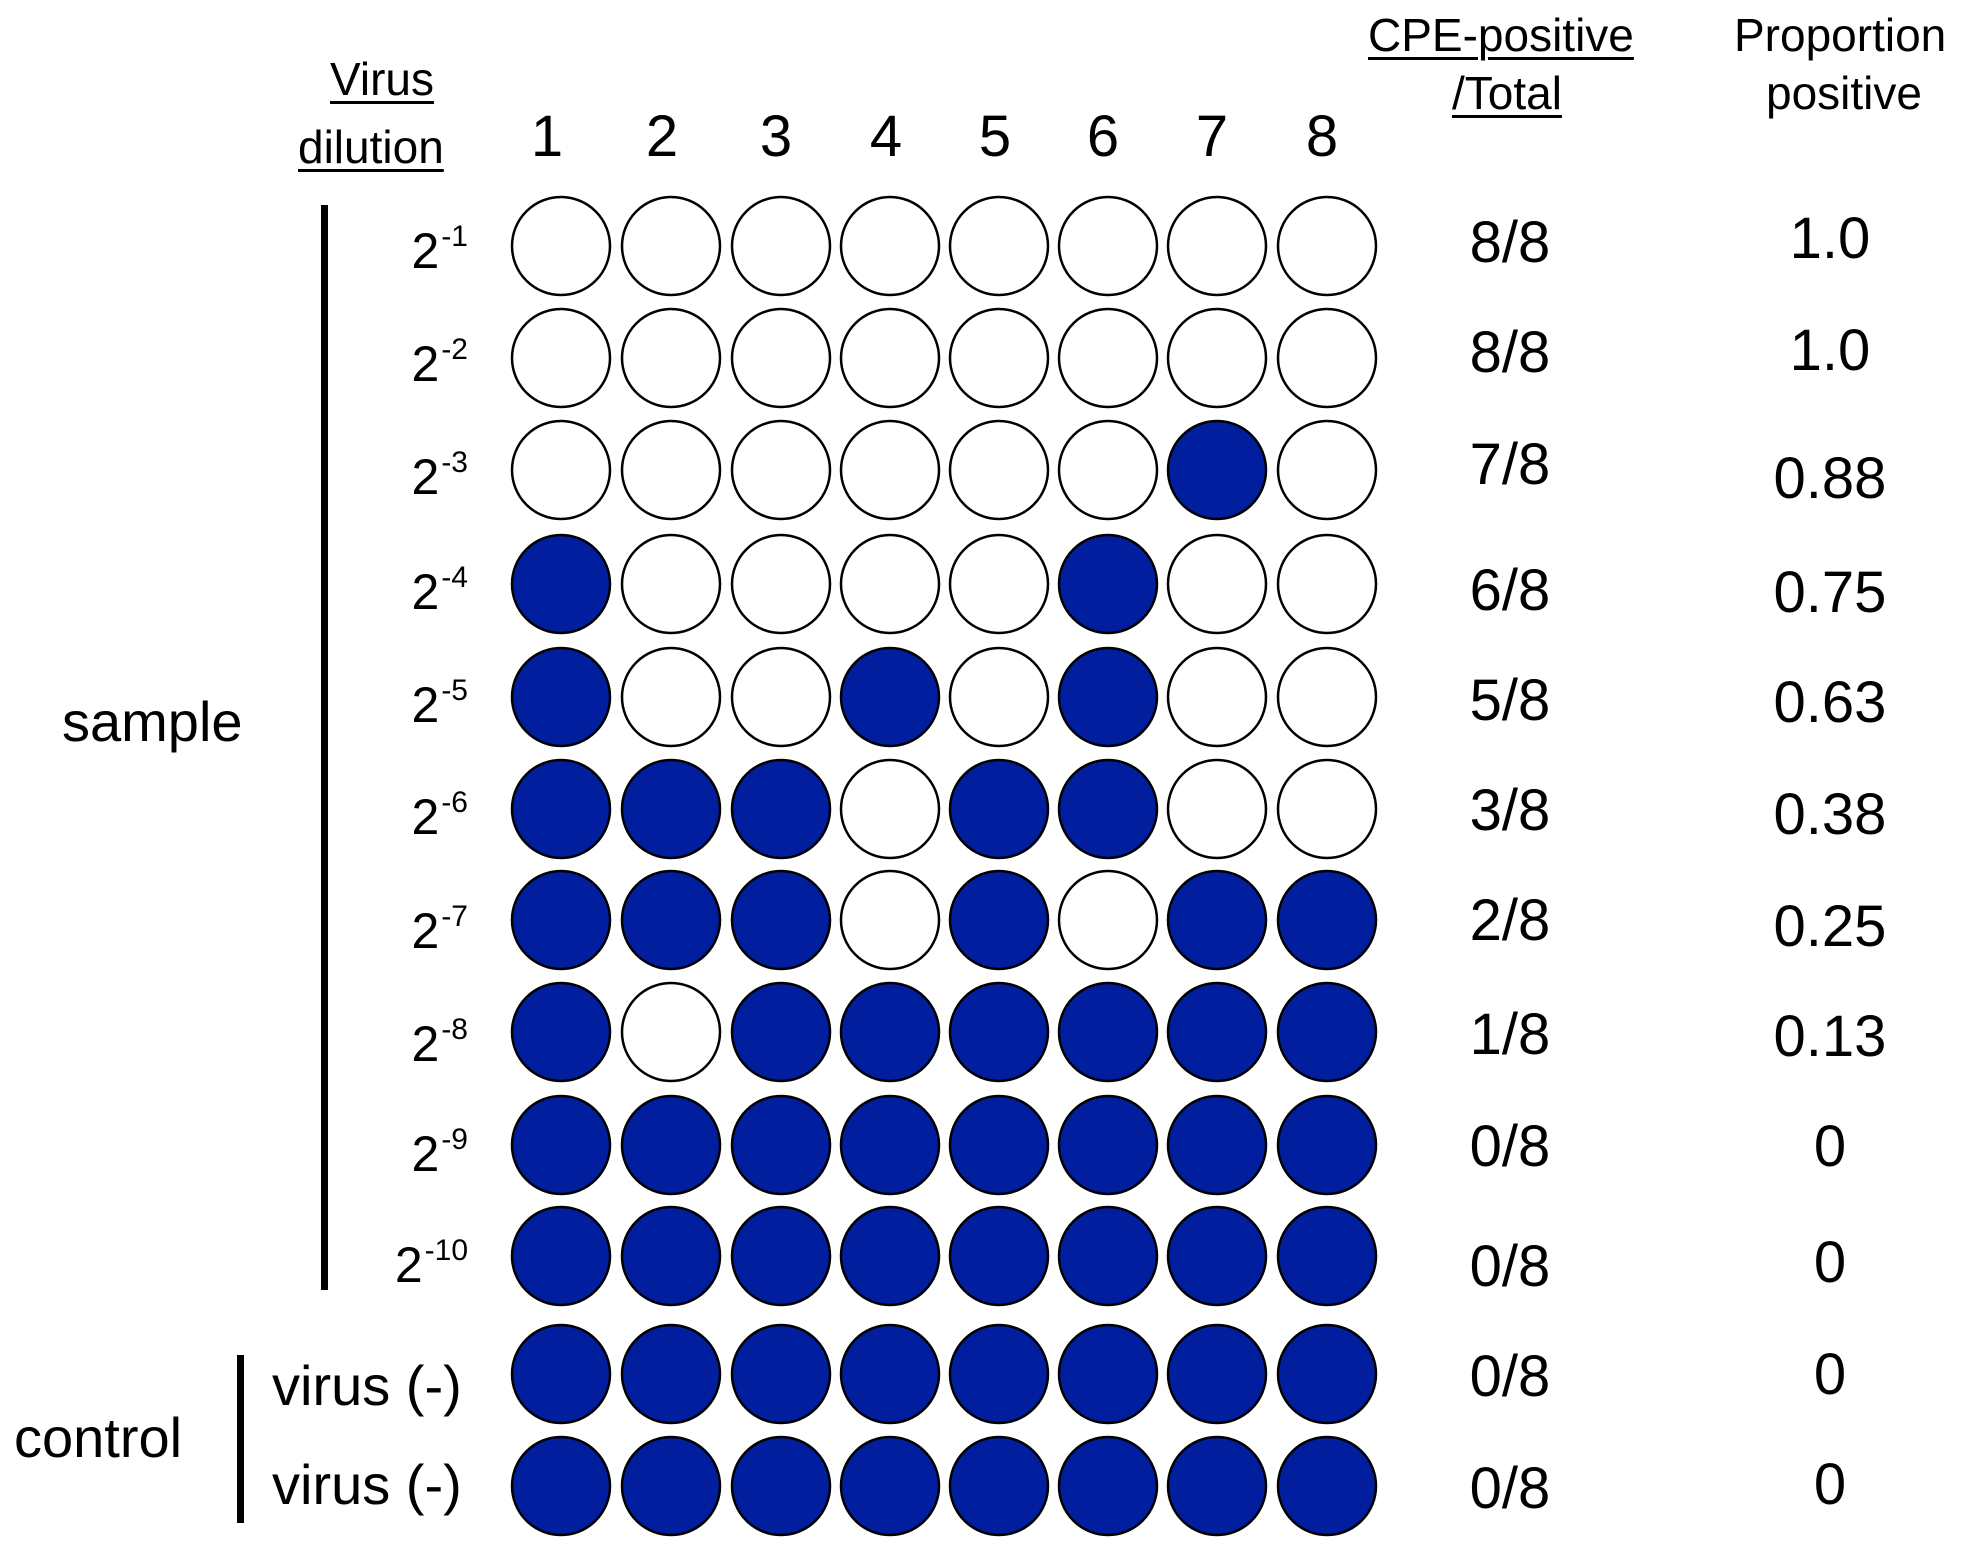  I want to click on well-r1-c6, so click(1108, 246).